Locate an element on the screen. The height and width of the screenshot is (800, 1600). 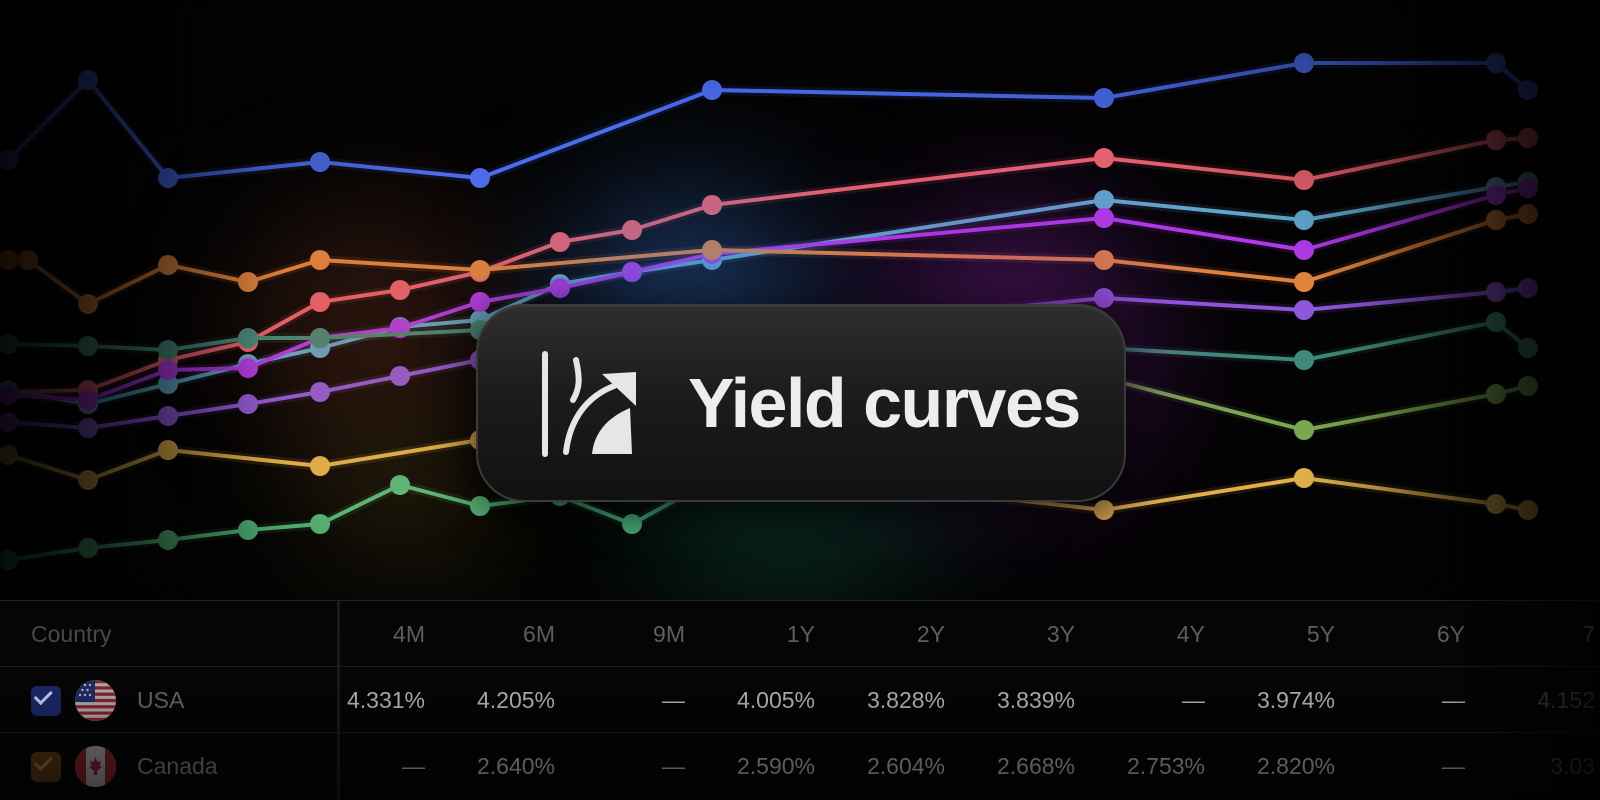
yield-value: 2.820% is located at coordinates (1295, 766).